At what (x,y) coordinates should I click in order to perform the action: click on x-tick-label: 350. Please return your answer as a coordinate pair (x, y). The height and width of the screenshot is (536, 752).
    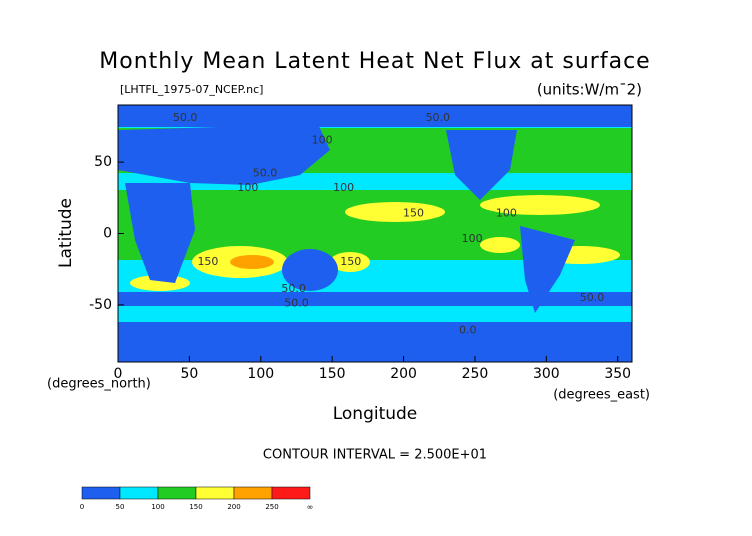
    Looking at the image, I should click on (617, 374).